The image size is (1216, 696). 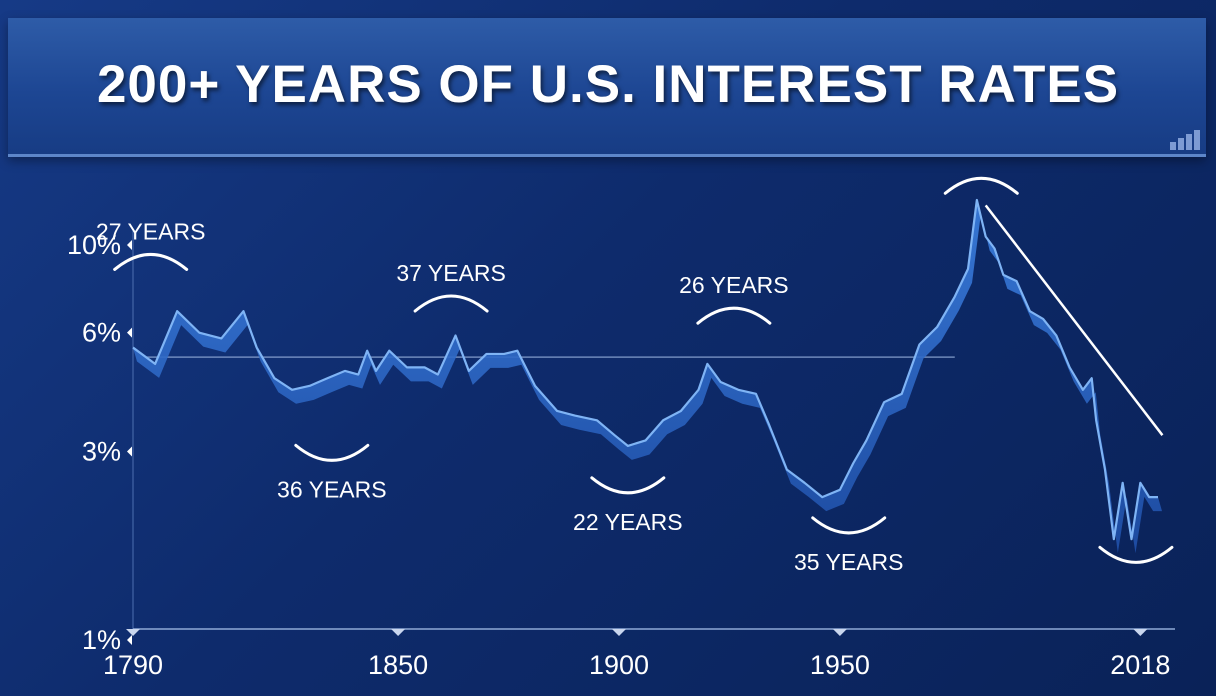 What do you see at coordinates (734, 285) in the screenshot?
I see `annotation-label: 26 YEARS` at bounding box center [734, 285].